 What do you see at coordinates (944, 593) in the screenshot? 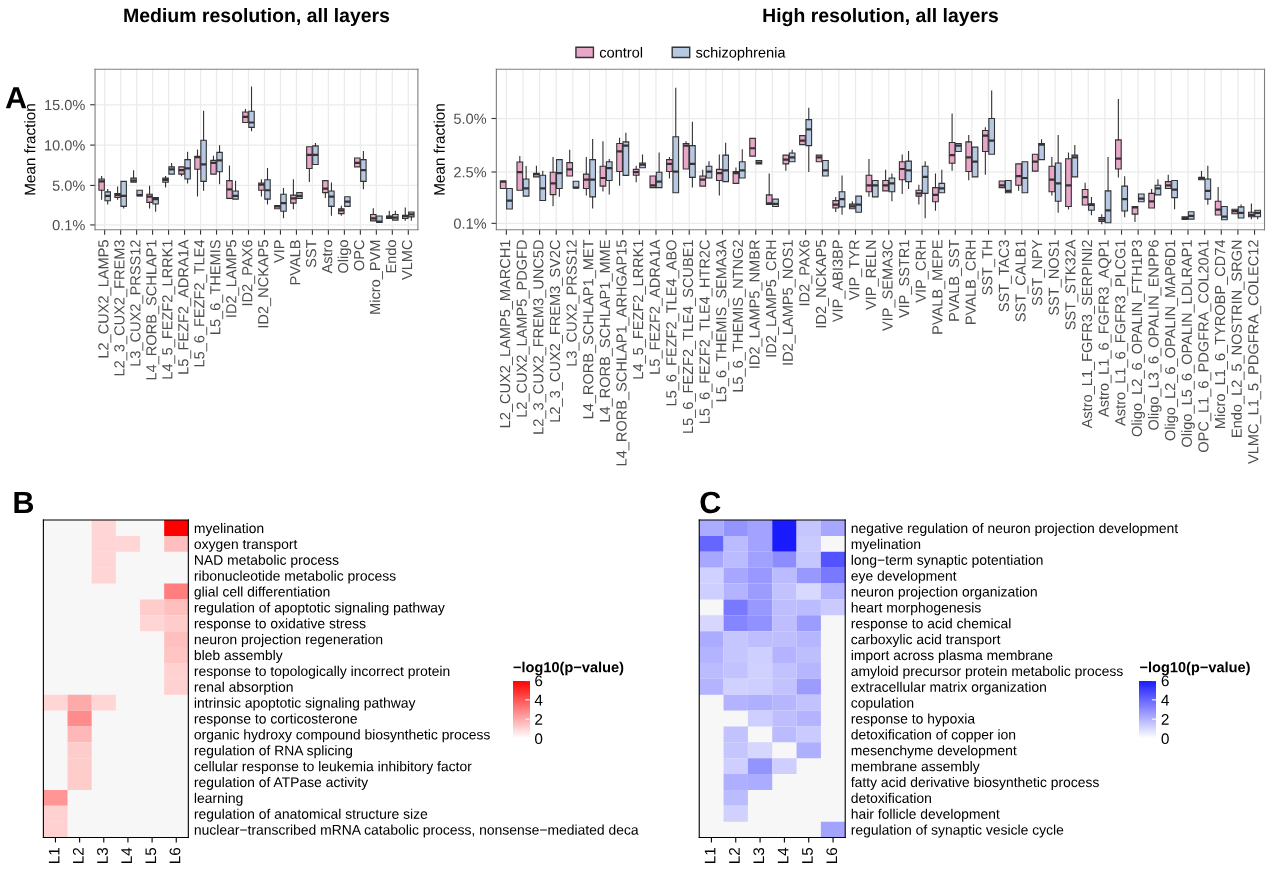
I see `y-tick-label: neuron projection organization` at bounding box center [944, 593].